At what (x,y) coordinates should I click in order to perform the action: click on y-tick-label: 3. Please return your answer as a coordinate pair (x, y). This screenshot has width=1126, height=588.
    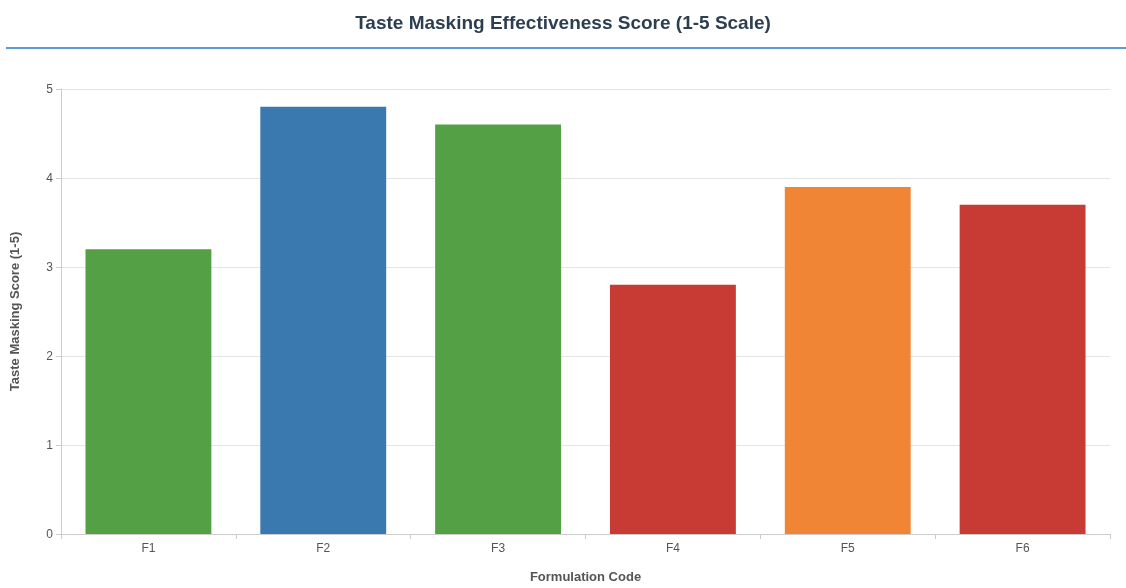
    Looking at the image, I should click on (50, 267).